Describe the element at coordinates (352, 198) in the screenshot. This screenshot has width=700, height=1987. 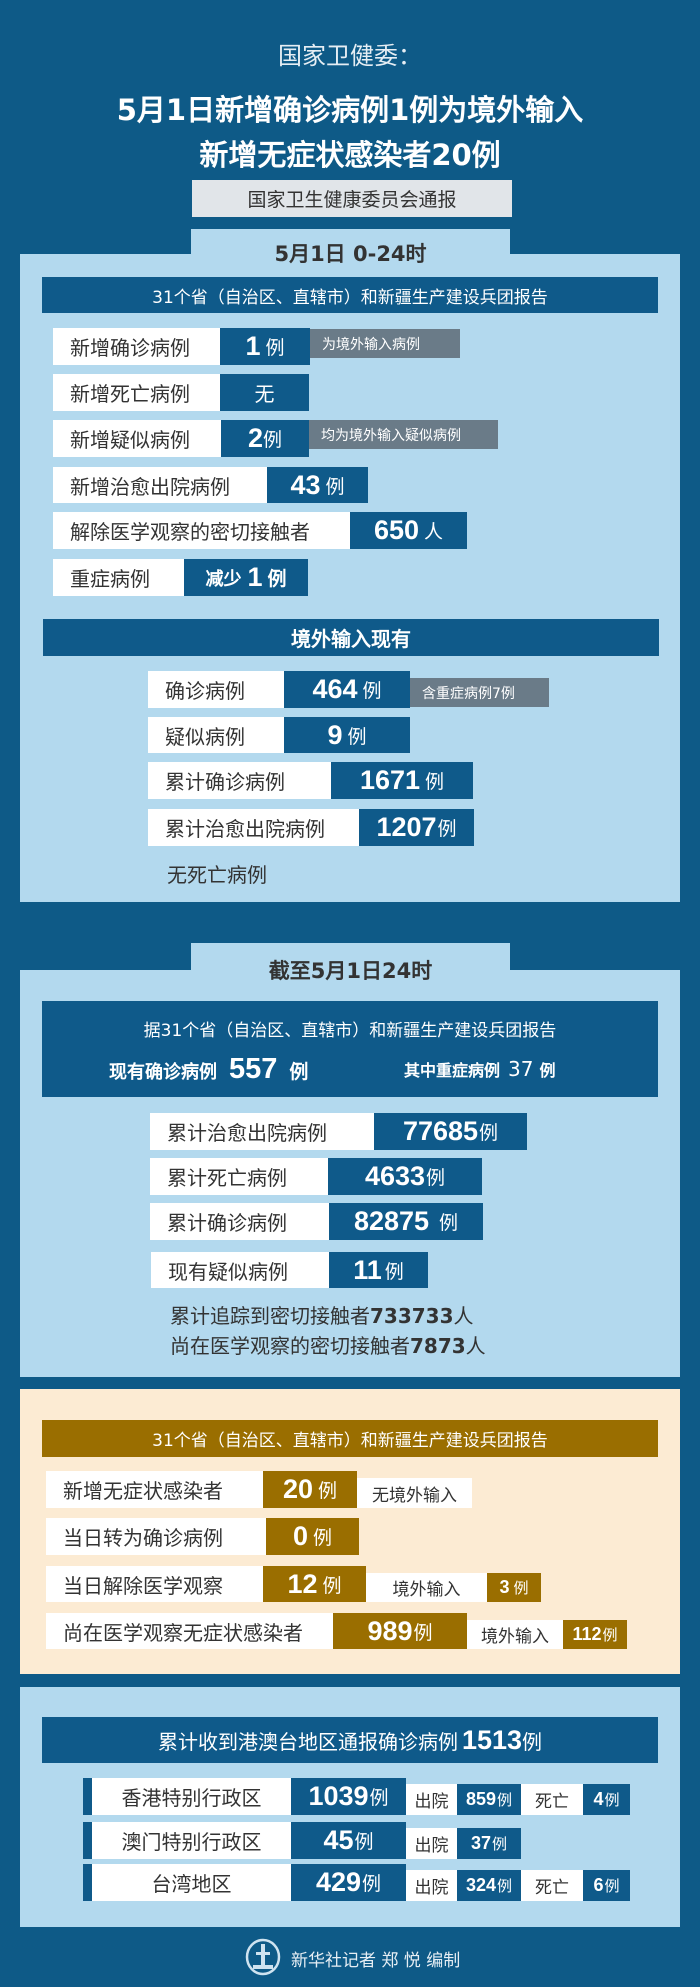
I see `source-label: 国家卫生健康委员会通报` at that location.